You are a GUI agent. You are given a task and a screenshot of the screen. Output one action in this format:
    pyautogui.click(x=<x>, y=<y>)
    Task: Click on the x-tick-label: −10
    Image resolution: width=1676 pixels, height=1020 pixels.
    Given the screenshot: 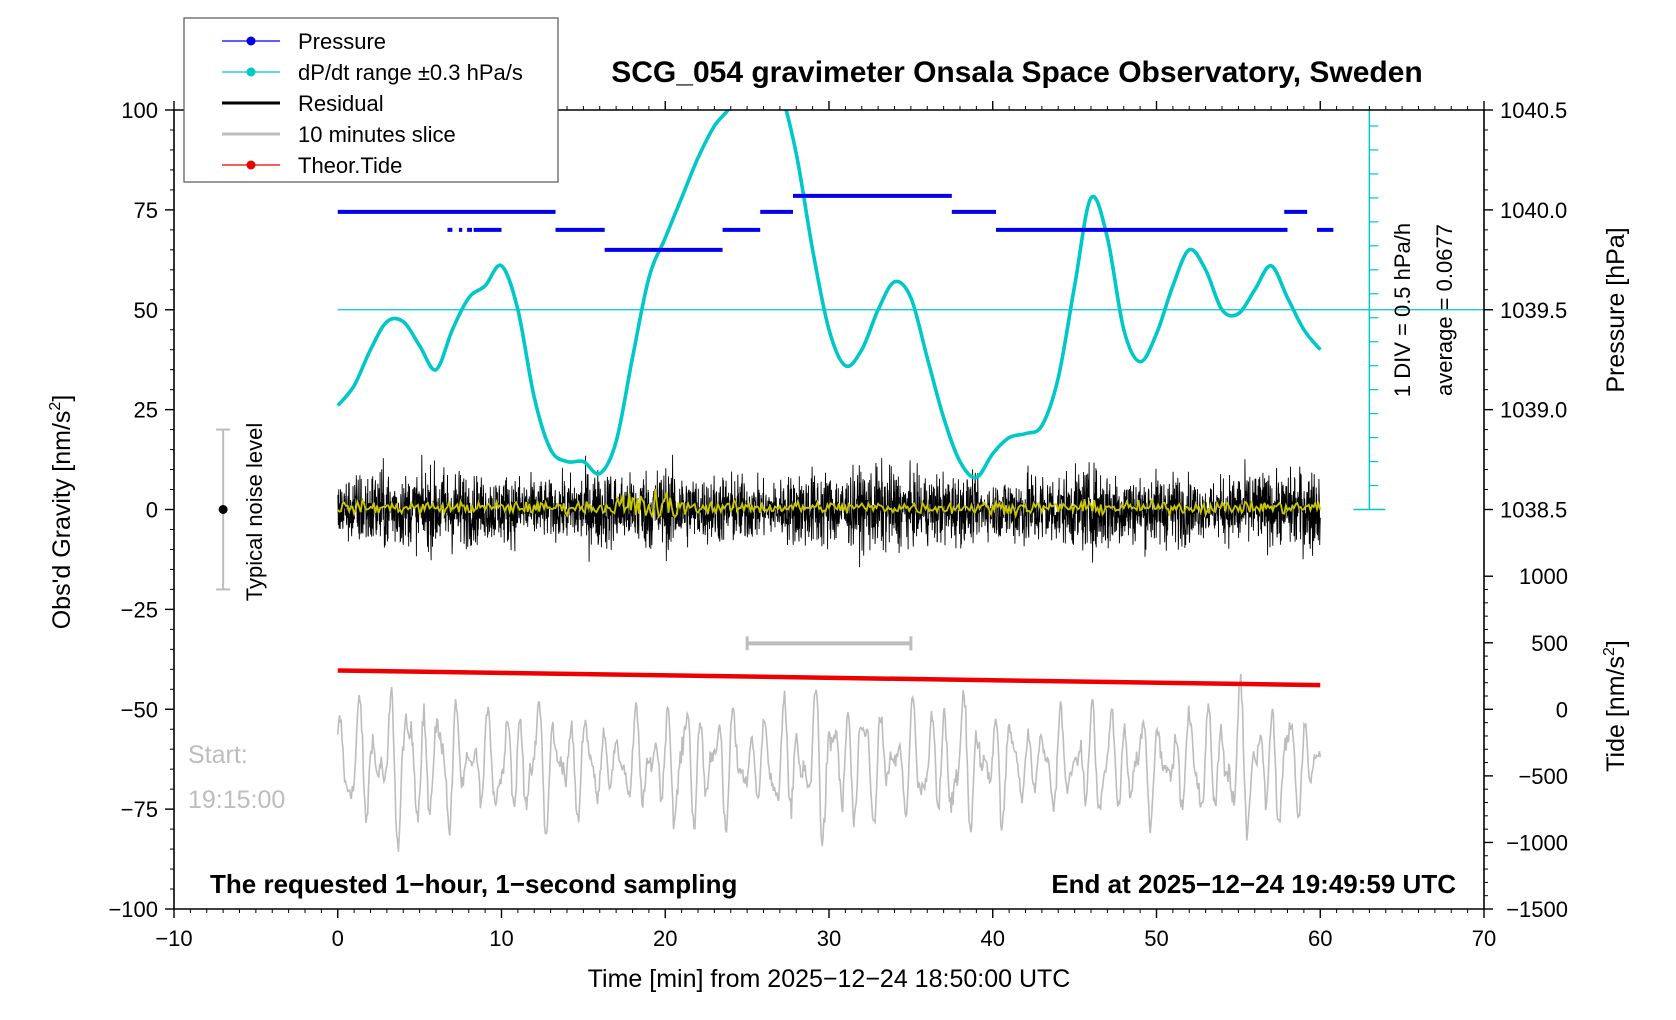 What is the action you would take?
    pyautogui.click(x=173, y=938)
    